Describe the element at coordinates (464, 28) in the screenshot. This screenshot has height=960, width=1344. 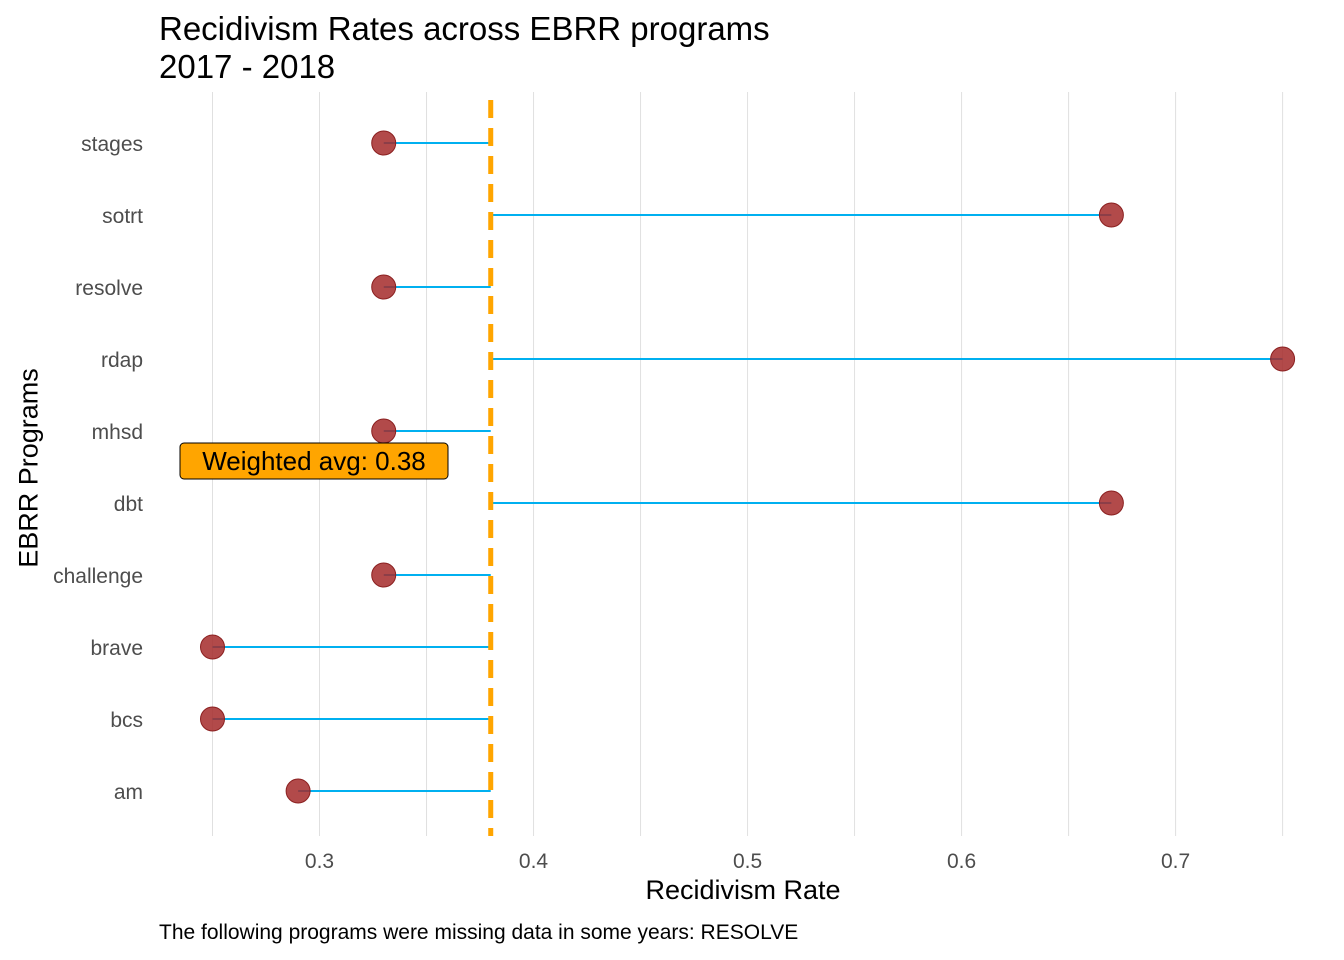
I see `chart-title: Recidivism Rates across EBRR programs` at that location.